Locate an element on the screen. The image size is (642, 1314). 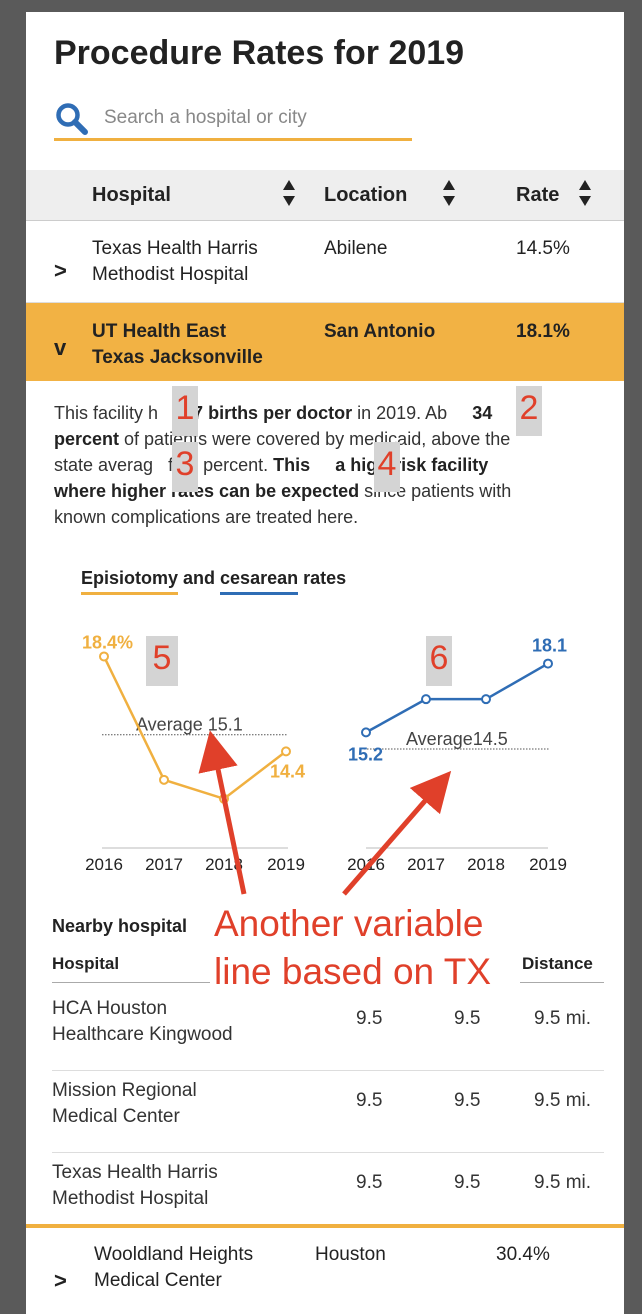
hospital-location: Houston is located at coordinates (350, 1254).